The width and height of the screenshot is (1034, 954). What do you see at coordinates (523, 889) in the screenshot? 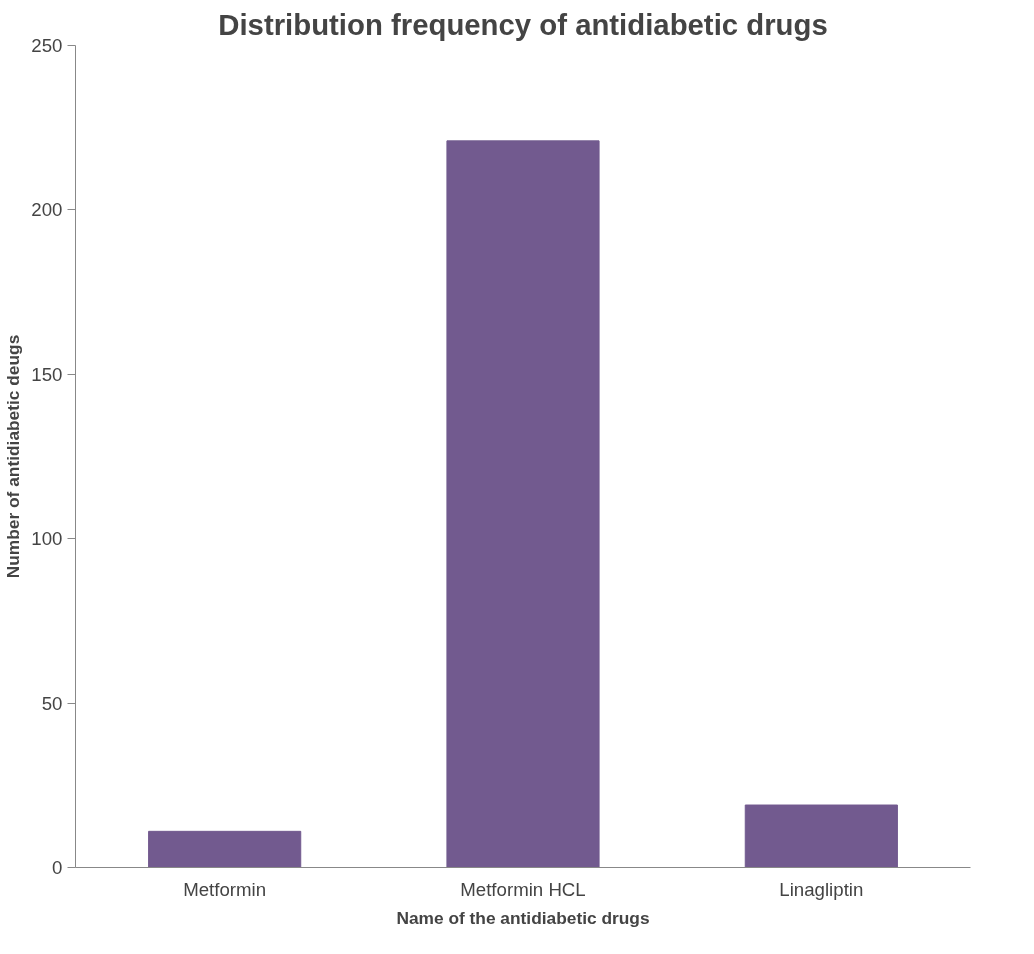
I see `x-tick-label: Metformin HCL` at bounding box center [523, 889].